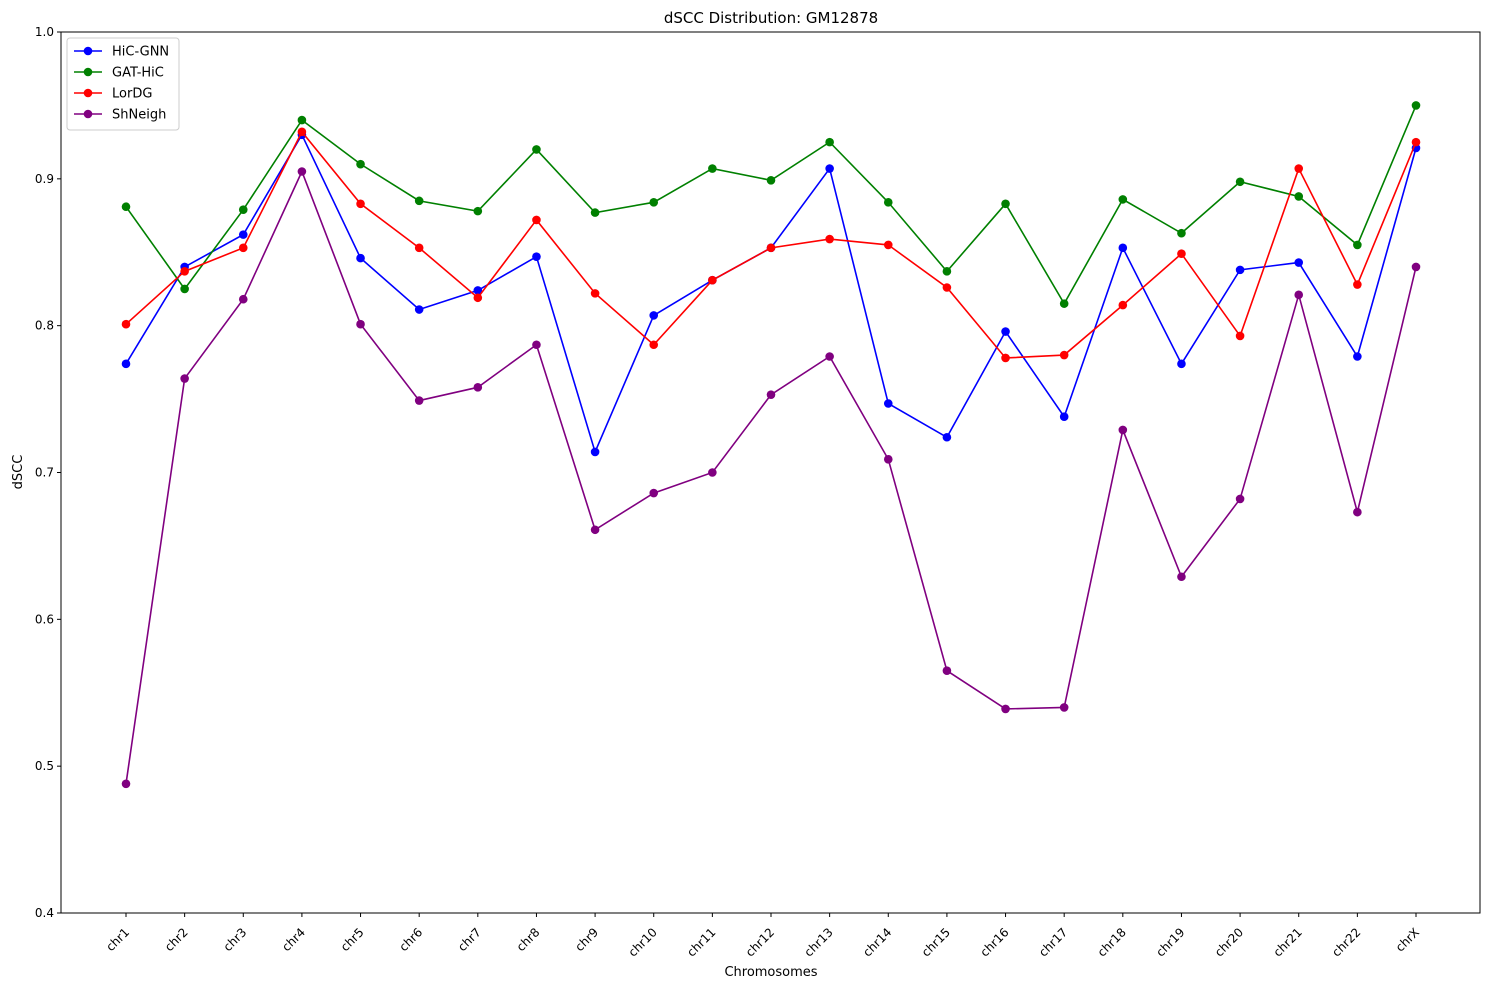 The height and width of the screenshot is (990, 1489). I want to click on legend-item: LorDG, so click(113, 94).